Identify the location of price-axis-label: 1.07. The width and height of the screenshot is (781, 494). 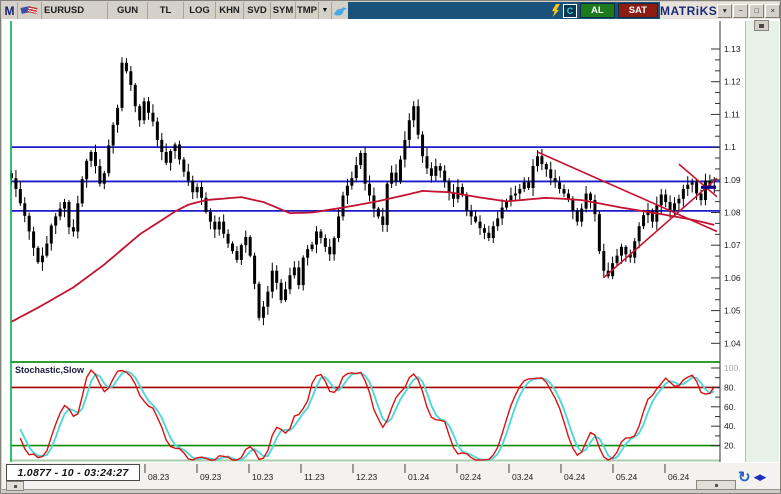
(732, 245).